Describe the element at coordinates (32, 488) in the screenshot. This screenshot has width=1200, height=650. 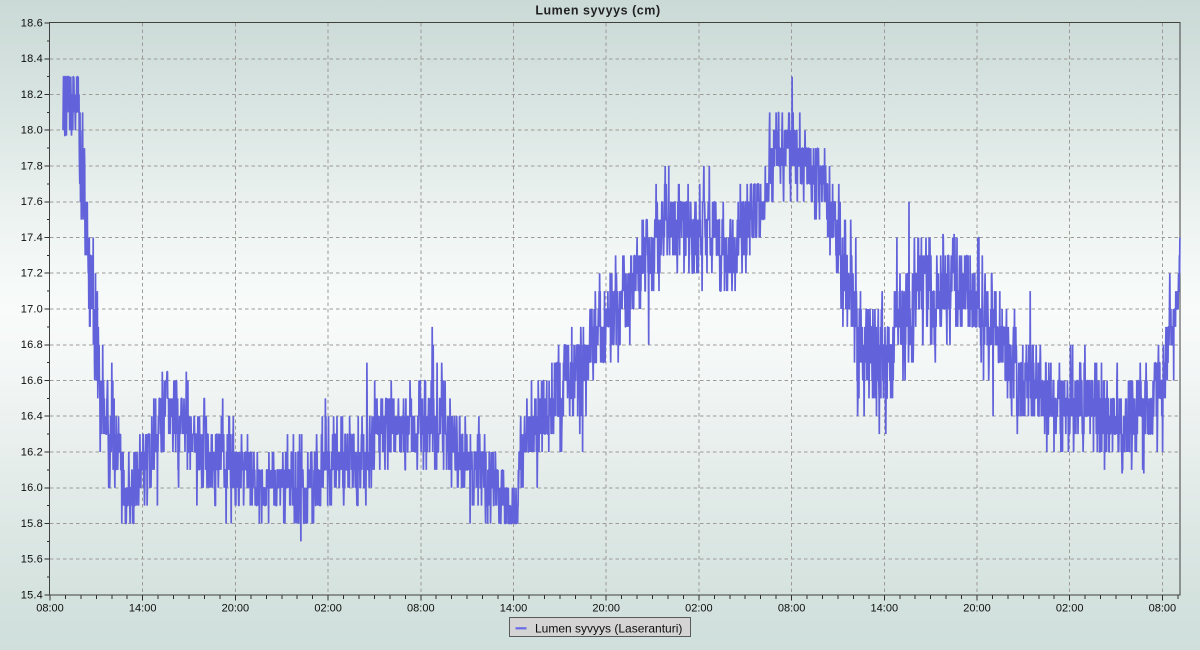
I see `svg-text: 16.0` at that location.